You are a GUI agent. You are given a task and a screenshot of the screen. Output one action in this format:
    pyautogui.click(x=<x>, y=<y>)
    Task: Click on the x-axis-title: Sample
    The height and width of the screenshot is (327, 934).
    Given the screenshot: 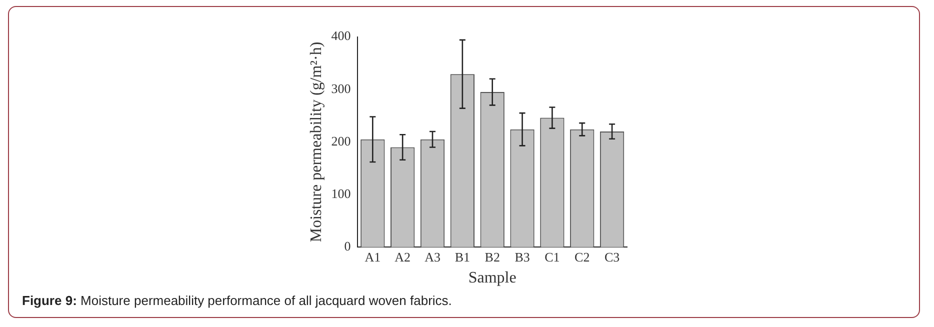 What is the action you would take?
    pyautogui.click(x=492, y=278)
    